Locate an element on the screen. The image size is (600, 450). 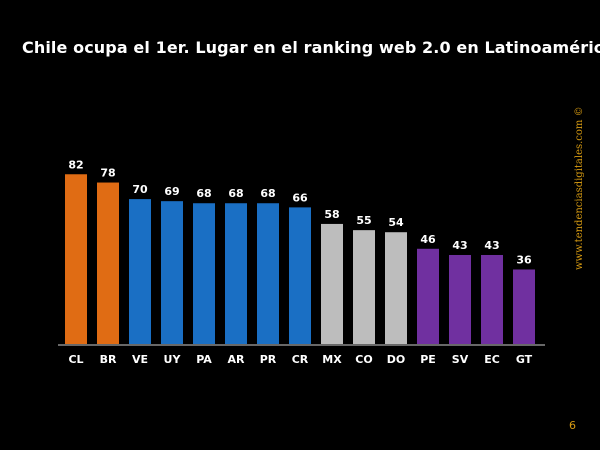
value-label-ve: 70 is located at coordinates (140, 189).